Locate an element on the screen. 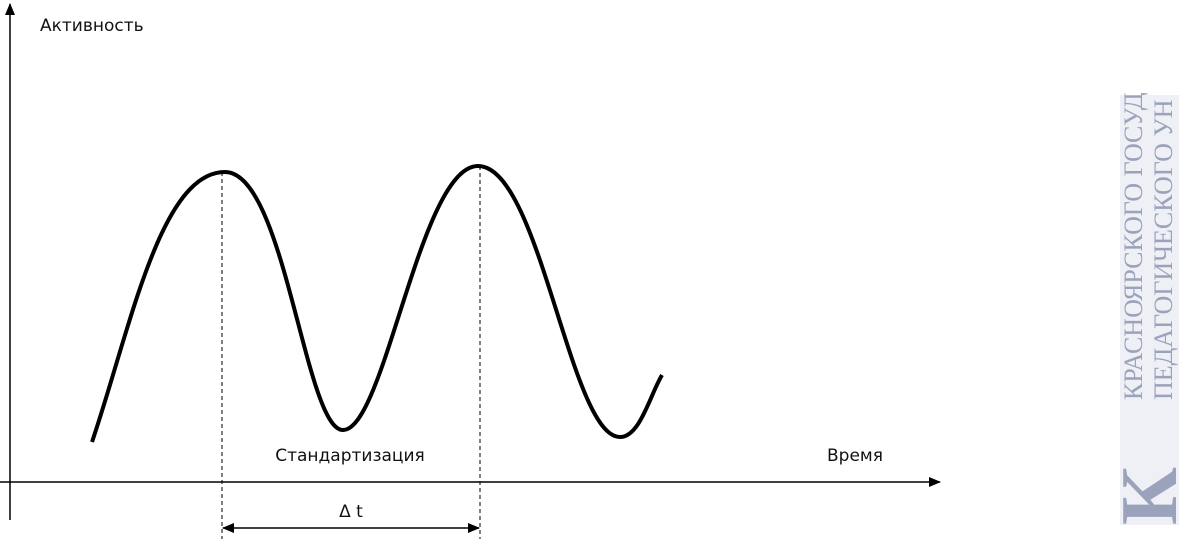 This screenshot has height=539, width=1179. watermark-letter: К is located at coordinates (1142, 496).